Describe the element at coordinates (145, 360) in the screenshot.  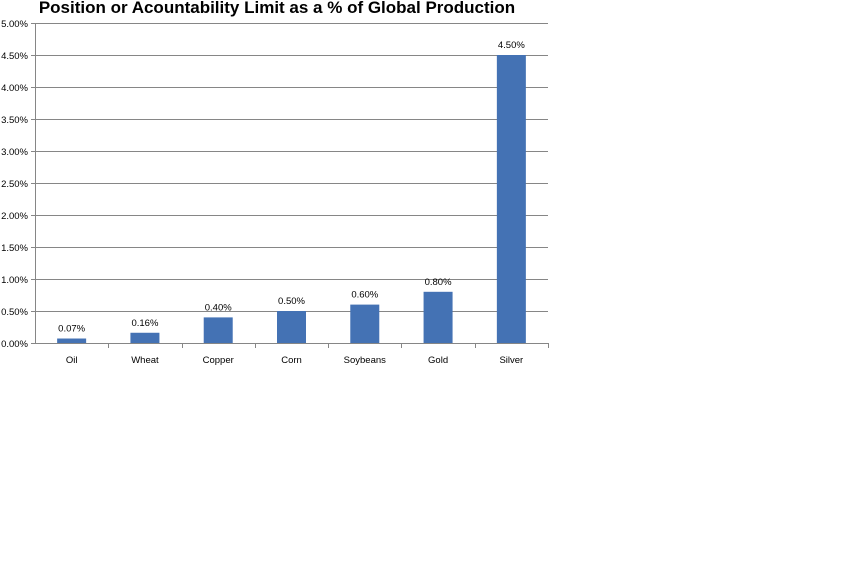
I see `x-tick-label: Wheat` at that location.